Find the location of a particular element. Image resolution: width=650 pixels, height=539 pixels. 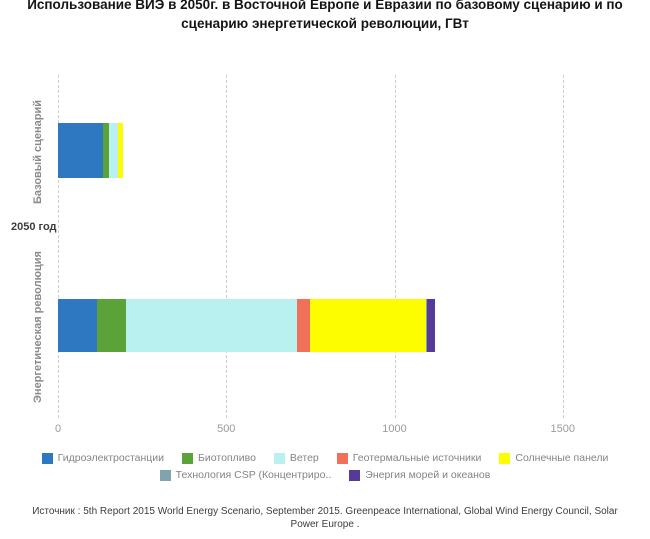

x-axis-ticks: 0 500 1000 1500 is located at coordinates (337, 430).